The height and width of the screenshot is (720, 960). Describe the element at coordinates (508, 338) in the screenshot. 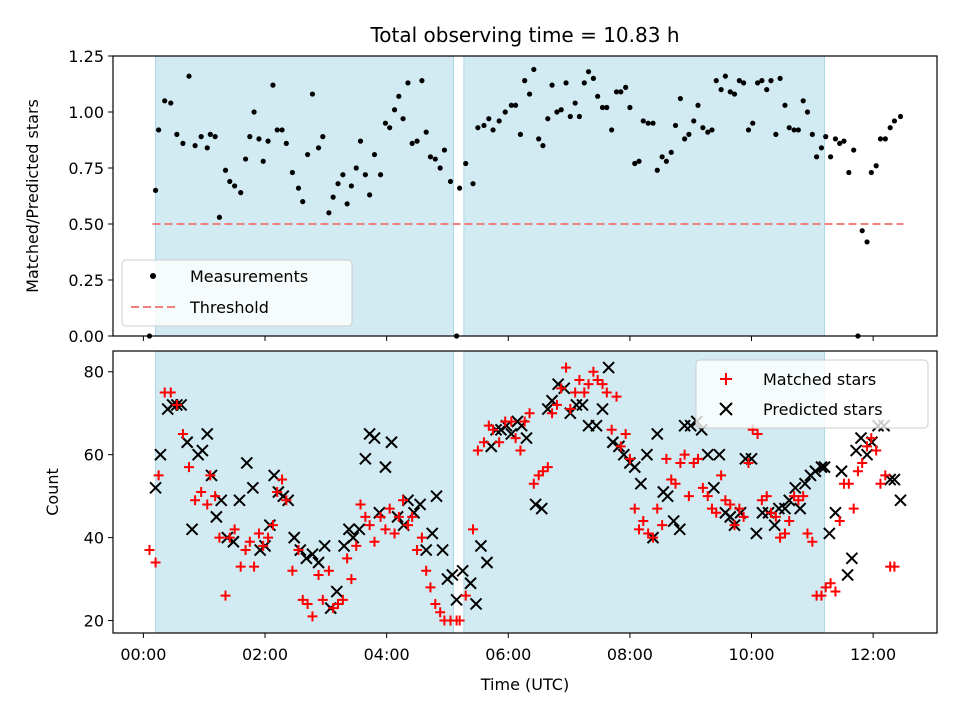

I see `top-x-ticks` at that location.